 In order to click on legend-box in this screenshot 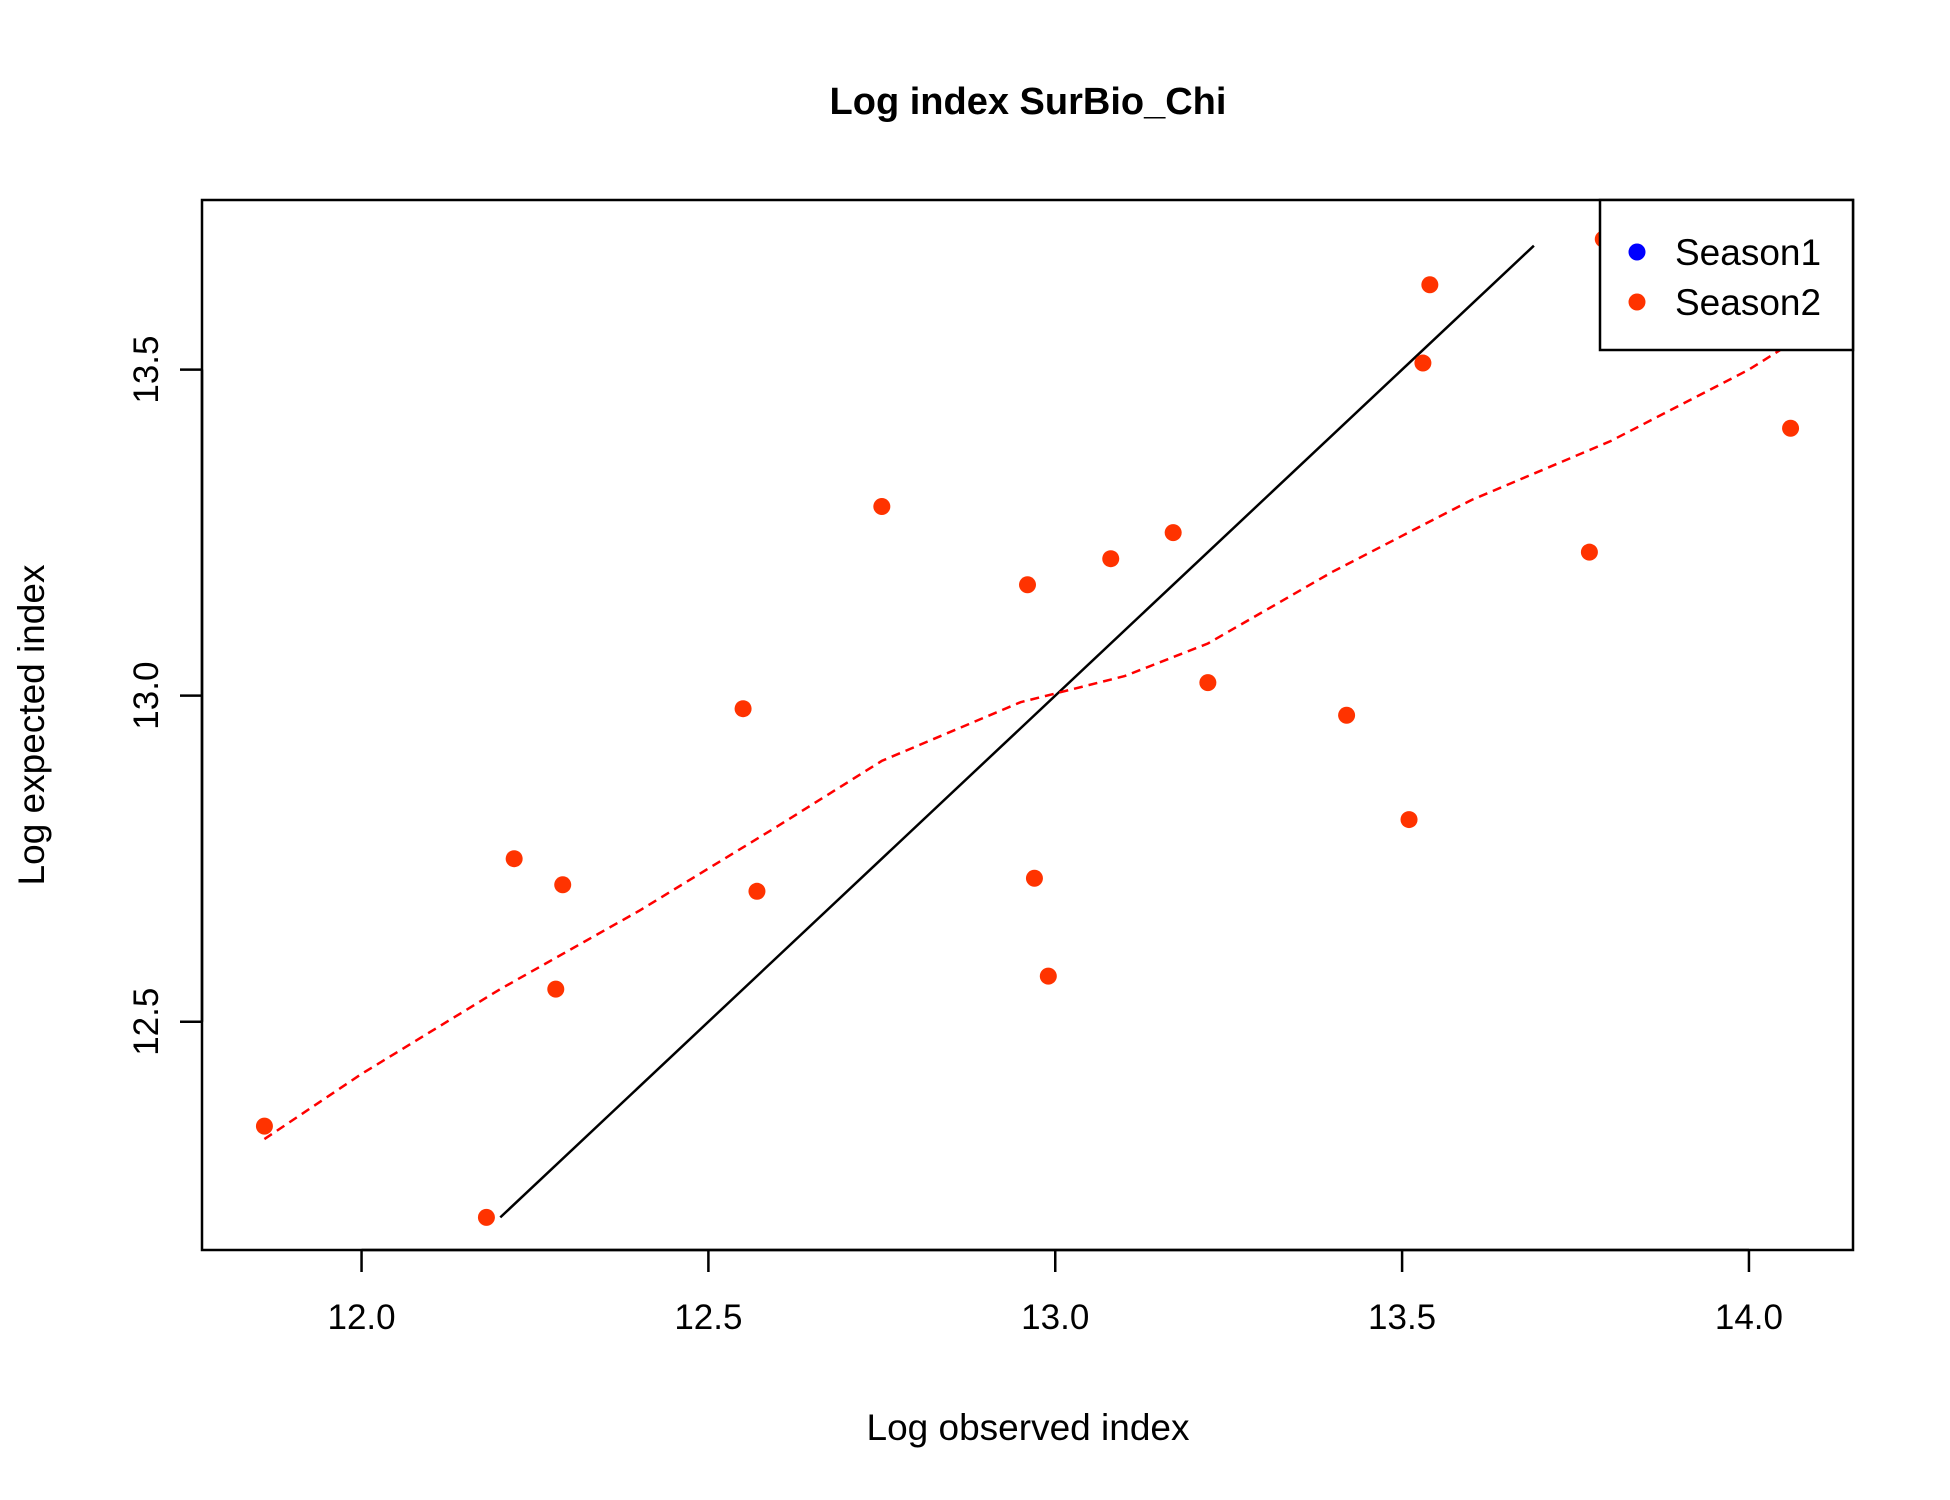, I will do `click(1726, 275)`.